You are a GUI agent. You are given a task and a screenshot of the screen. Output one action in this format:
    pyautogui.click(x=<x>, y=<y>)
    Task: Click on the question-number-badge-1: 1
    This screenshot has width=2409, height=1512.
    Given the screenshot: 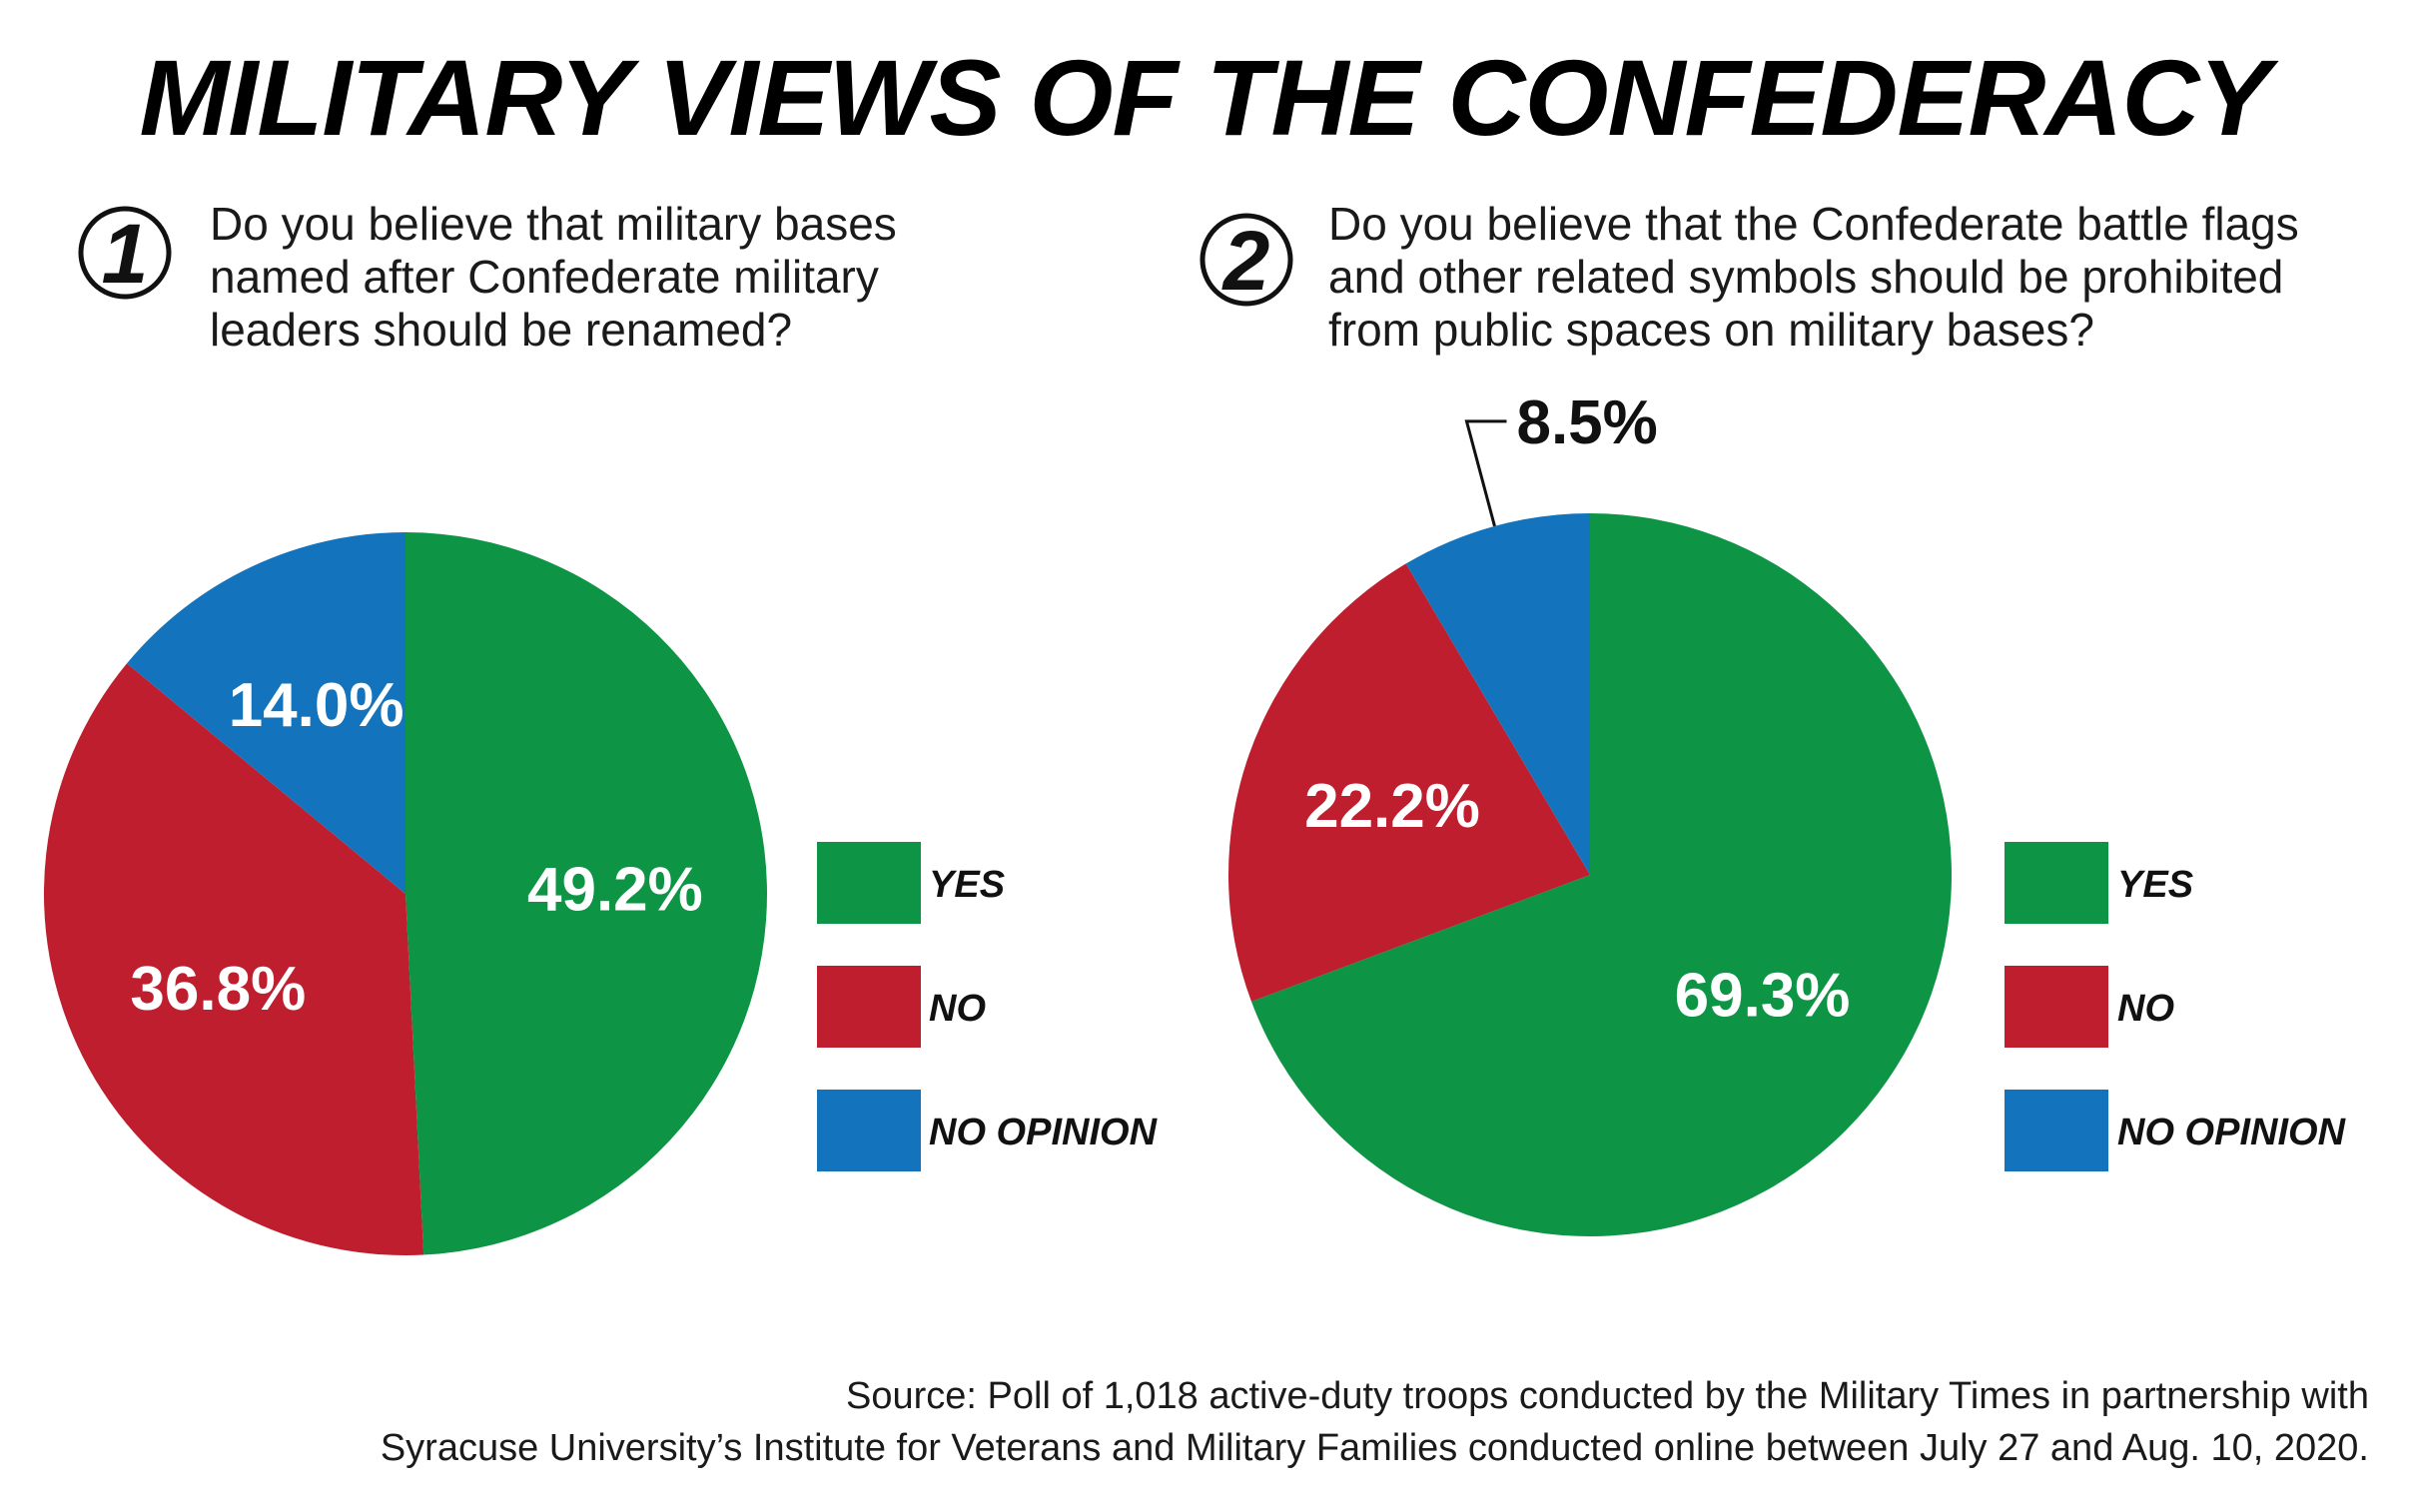 What is the action you would take?
    pyautogui.click(x=125, y=253)
    